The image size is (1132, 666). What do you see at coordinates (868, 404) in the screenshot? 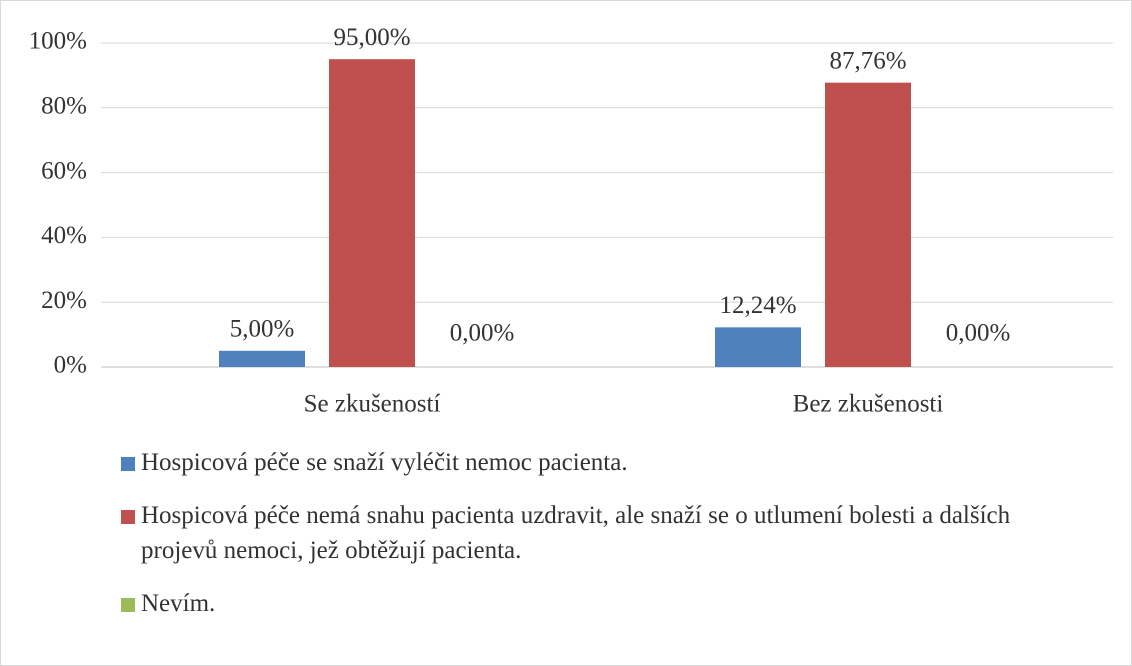
I see `x-tick-label: Bez zkušenosti` at bounding box center [868, 404].